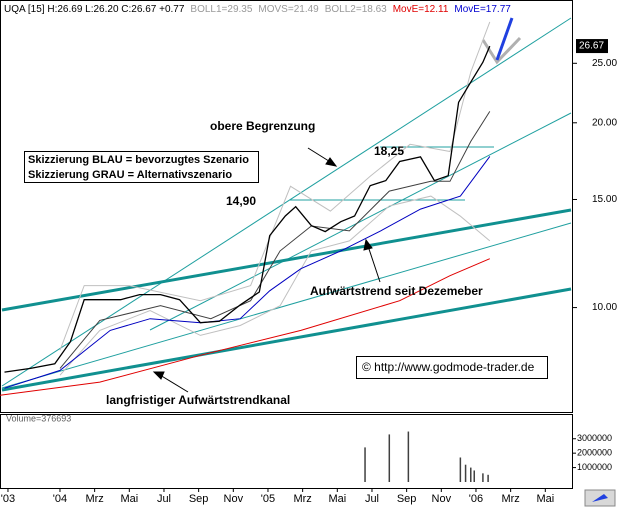  What do you see at coordinates (221, 9) in the screenshot?
I see `header-item: BOLL1=29.35` at bounding box center [221, 9].